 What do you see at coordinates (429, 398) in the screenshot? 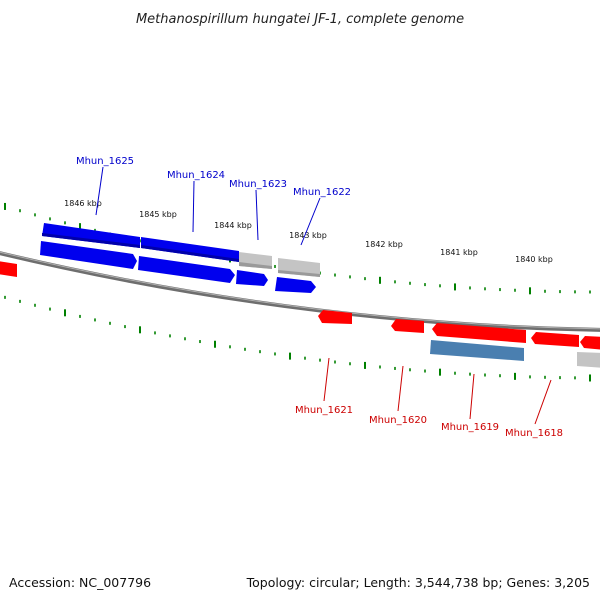
I see `reverse-gene-labels: Mhun_1621 Mhun_1620 Mhun_1619 Mhun_1618` at bounding box center [429, 398].